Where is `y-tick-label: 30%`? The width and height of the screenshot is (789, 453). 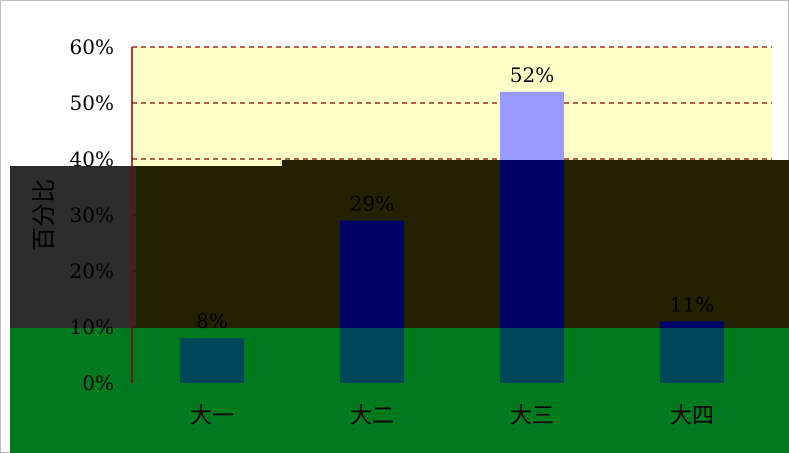 y-tick-label: 30% is located at coordinates (92, 215).